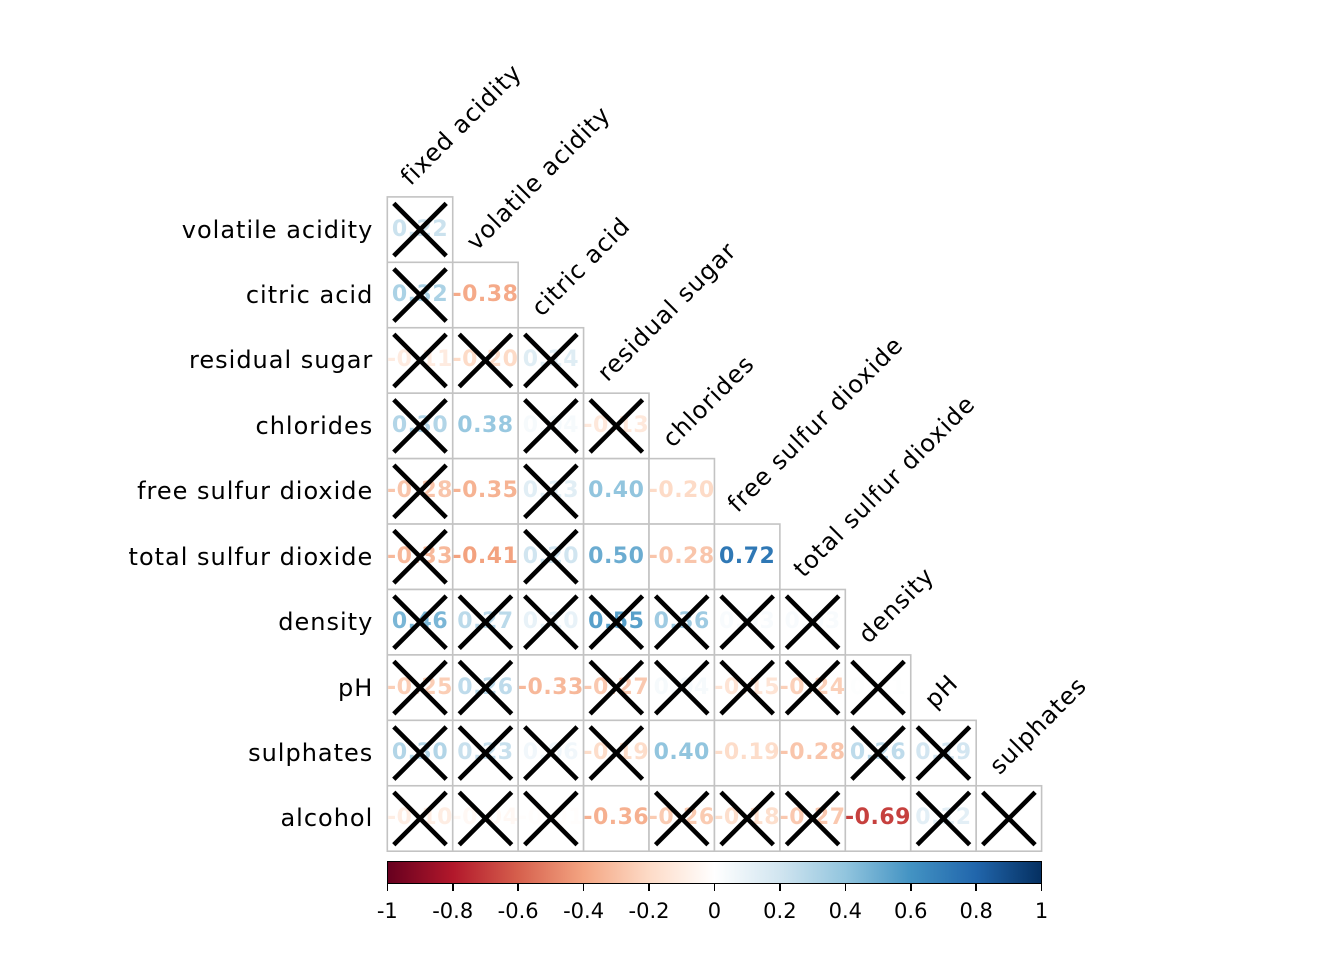 This screenshot has width=1344, height=960. I want to click on row-label: chlorides, so click(314, 425).